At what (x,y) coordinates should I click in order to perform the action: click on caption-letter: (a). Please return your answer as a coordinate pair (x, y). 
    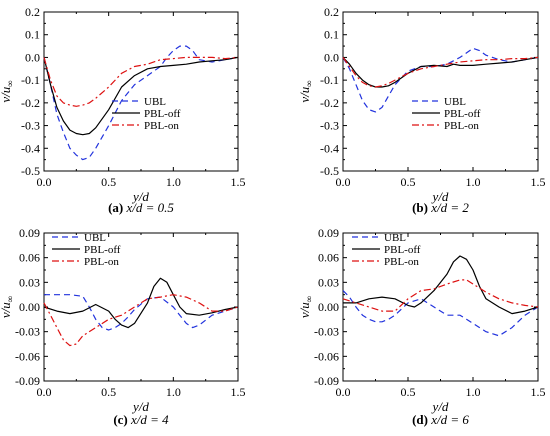
    Looking at the image, I should click on (115, 207).